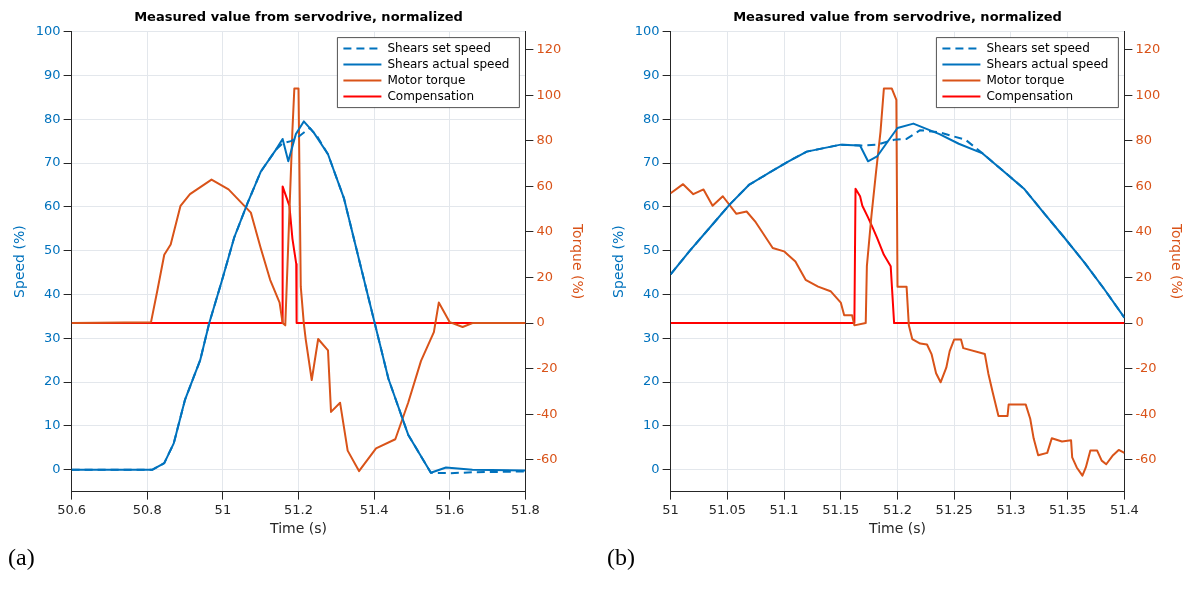 The image size is (1200, 600). Describe the element at coordinates (72, 509) in the screenshot. I see `x-tick-label: 50.6` at that location.